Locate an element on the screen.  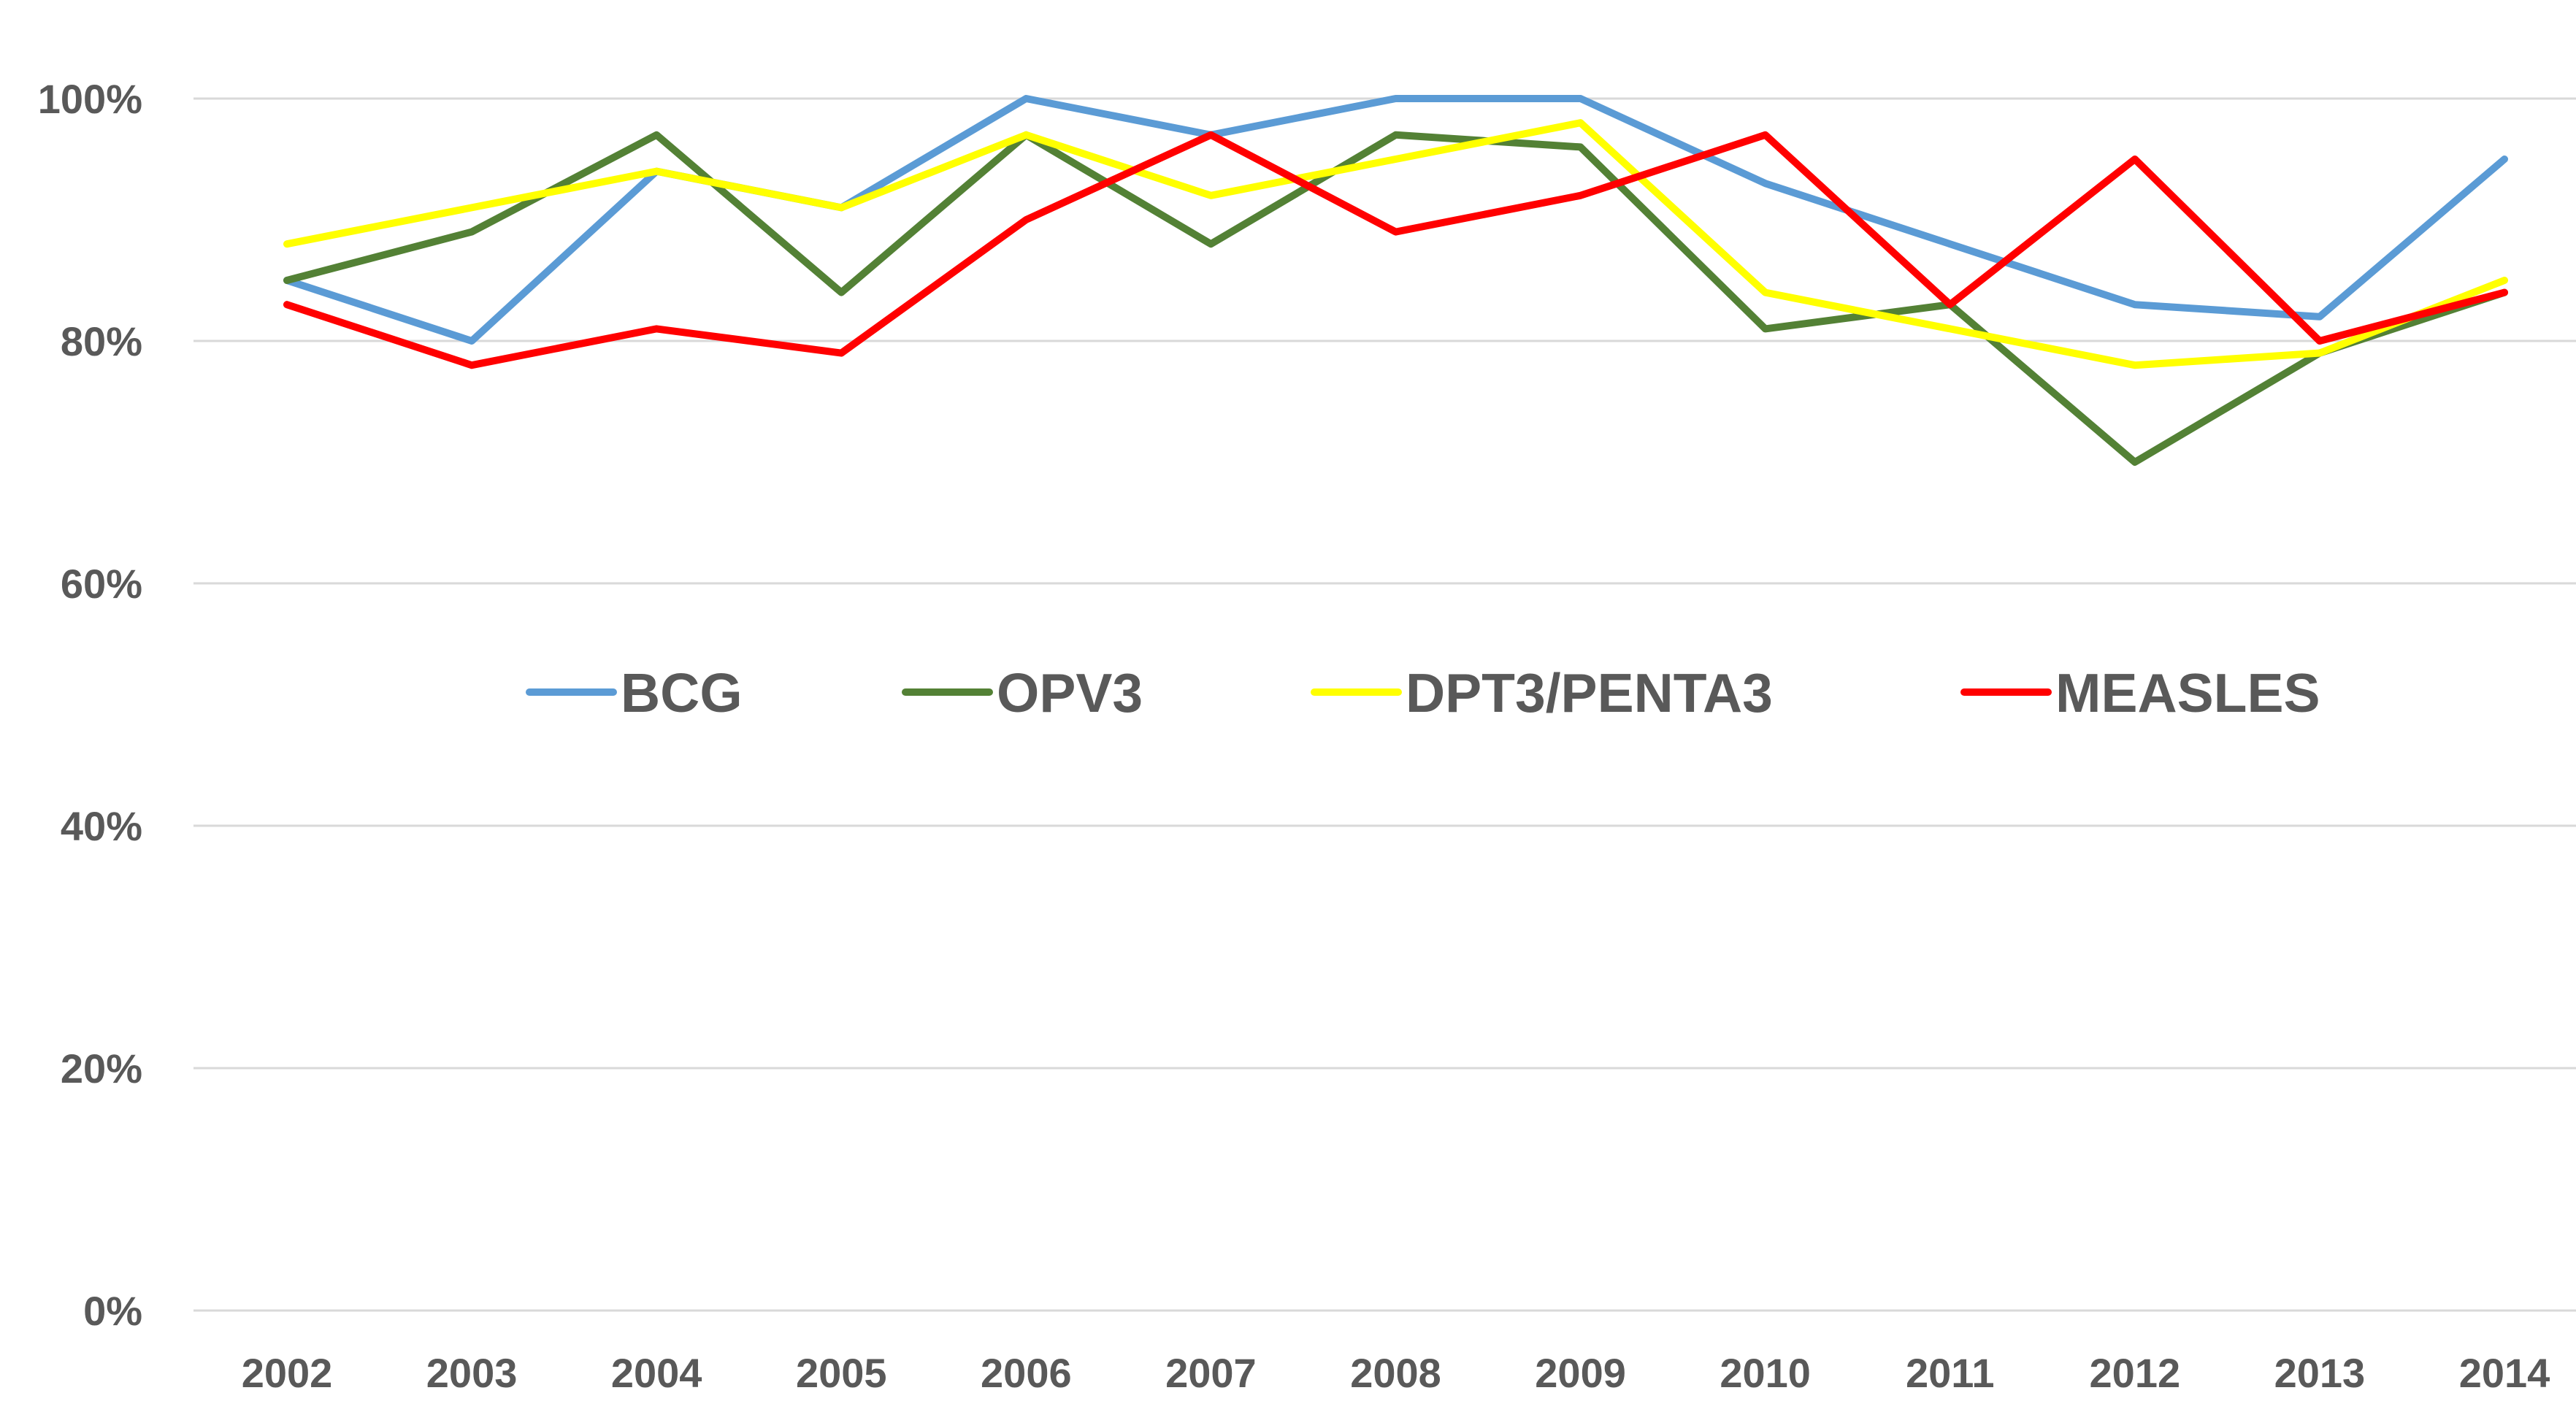
y-tick-label: 100% is located at coordinates (90, 99).